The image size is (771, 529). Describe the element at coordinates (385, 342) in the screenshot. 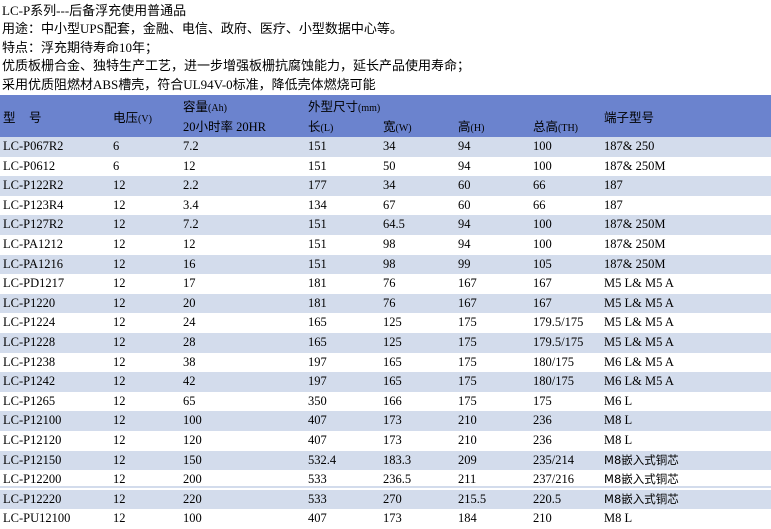

I see `table-row: LC-P1228 12 28 165 125 175 179.5/175 M5 L& M5 A` at that location.